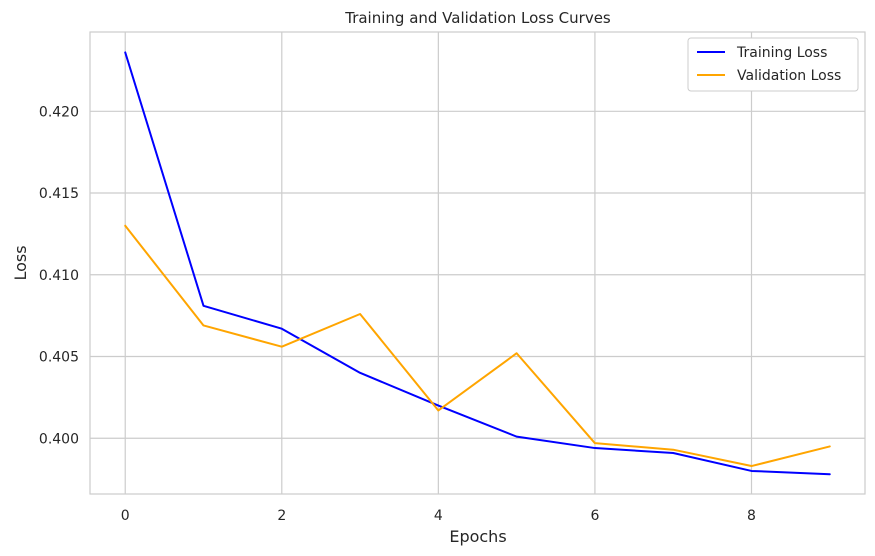 The height and width of the screenshot is (556, 875). What do you see at coordinates (477, 18) in the screenshot?
I see `chart-title: Training and Validation Loss Curves` at bounding box center [477, 18].